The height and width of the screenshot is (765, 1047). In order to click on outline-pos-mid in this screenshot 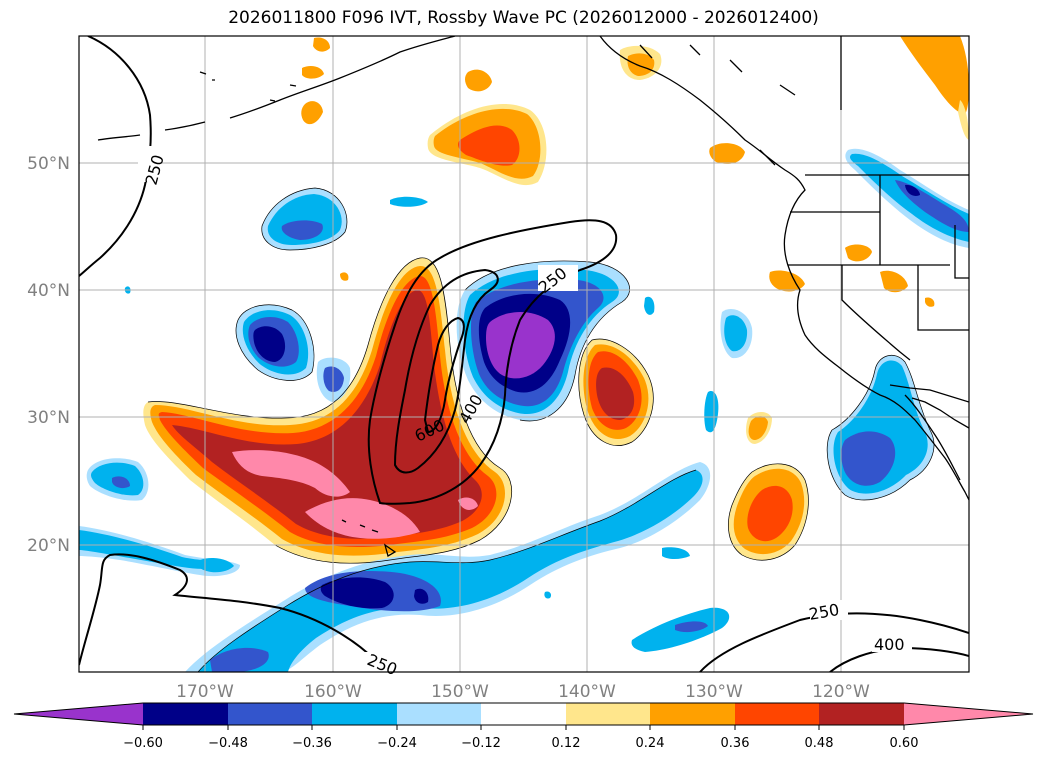, I will do `click(616, 392)`.